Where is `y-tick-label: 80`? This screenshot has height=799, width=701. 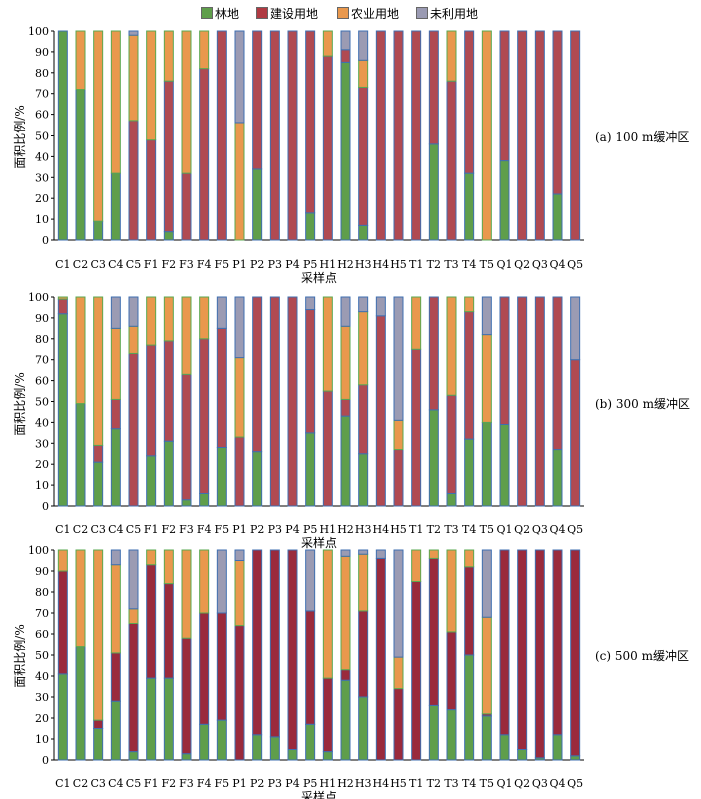 y-tick-label: 80 is located at coordinates (42, 73).